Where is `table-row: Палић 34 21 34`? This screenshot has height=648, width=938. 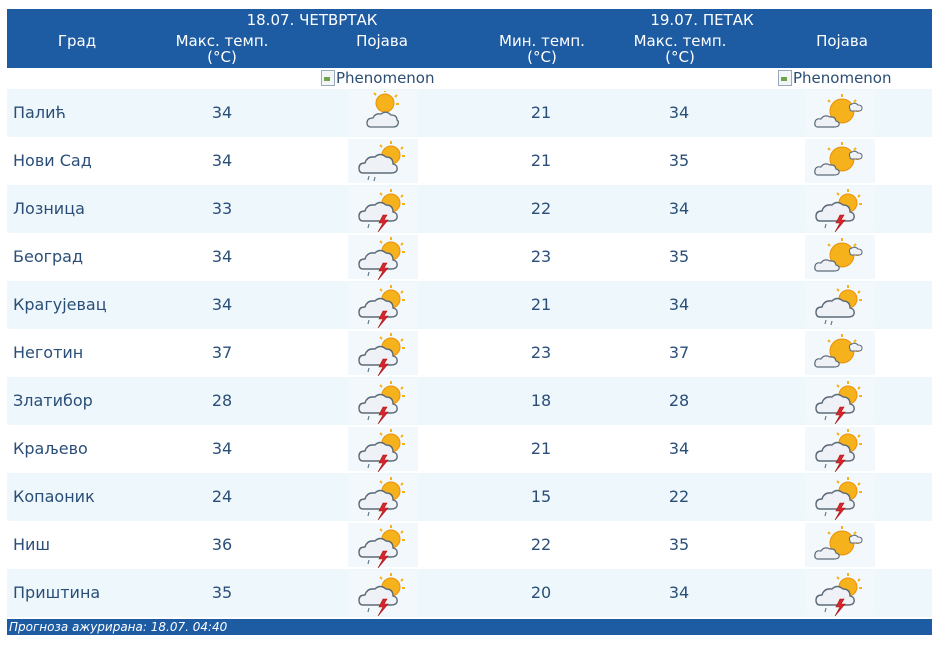 table-row: Палић 34 21 34 is located at coordinates (469, 113).